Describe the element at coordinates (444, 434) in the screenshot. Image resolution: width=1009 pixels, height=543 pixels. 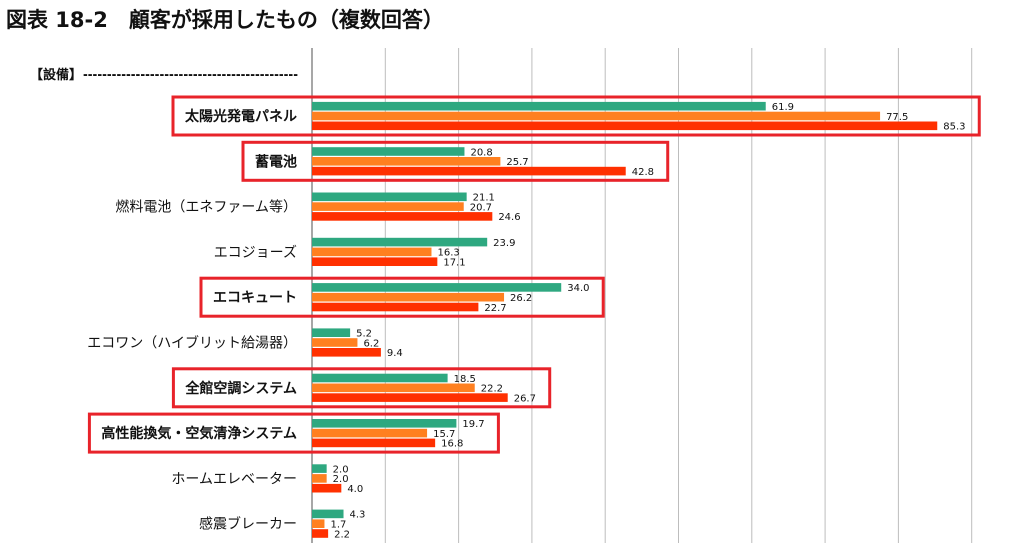
I see `data-label: 15.7` at that location.